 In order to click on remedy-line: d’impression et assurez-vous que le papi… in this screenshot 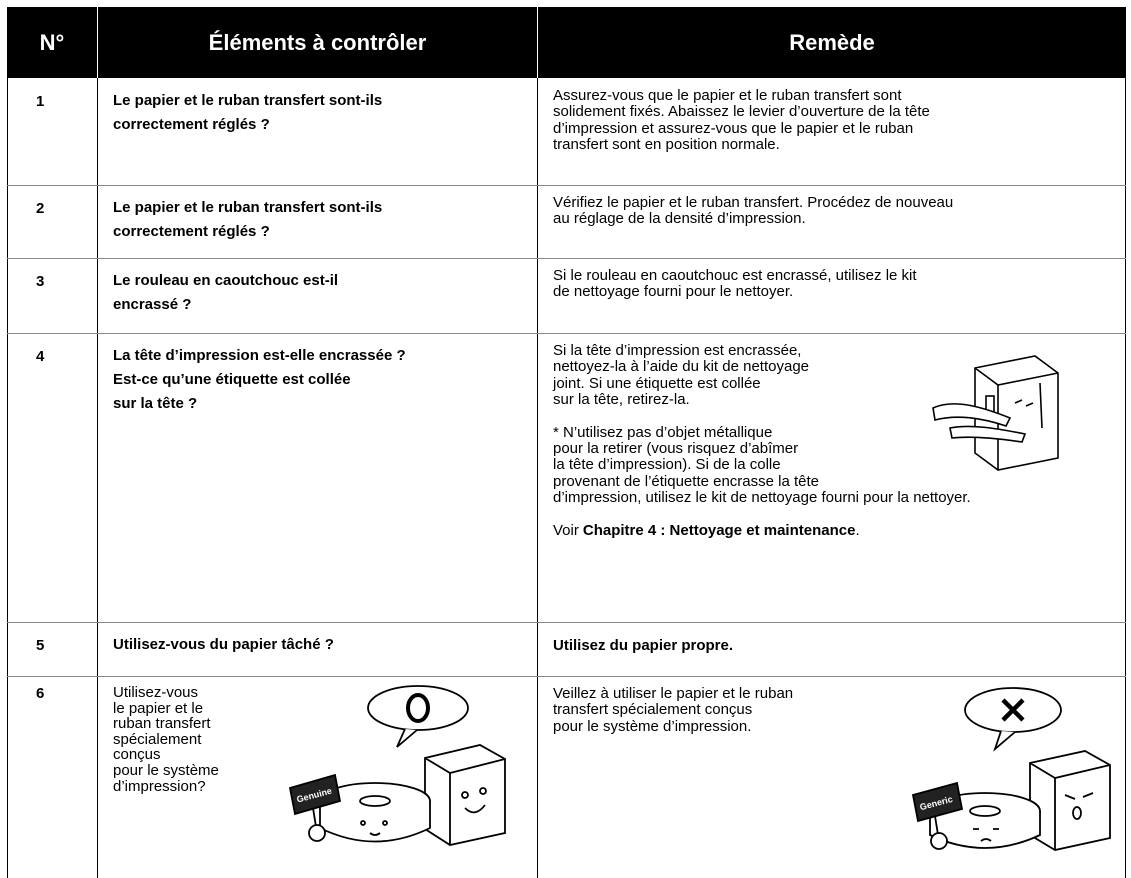, I will do `click(733, 128)`.